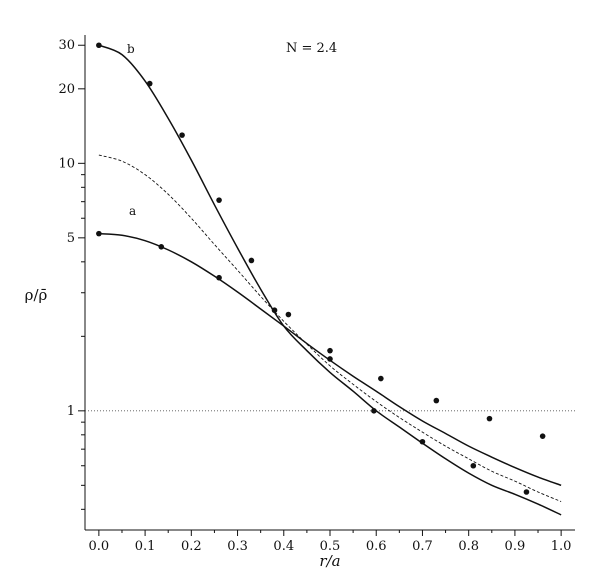  What do you see at coordinates (36, 295) in the screenshot?
I see `y-axis-title: ρ/ρ̄` at bounding box center [36, 295].